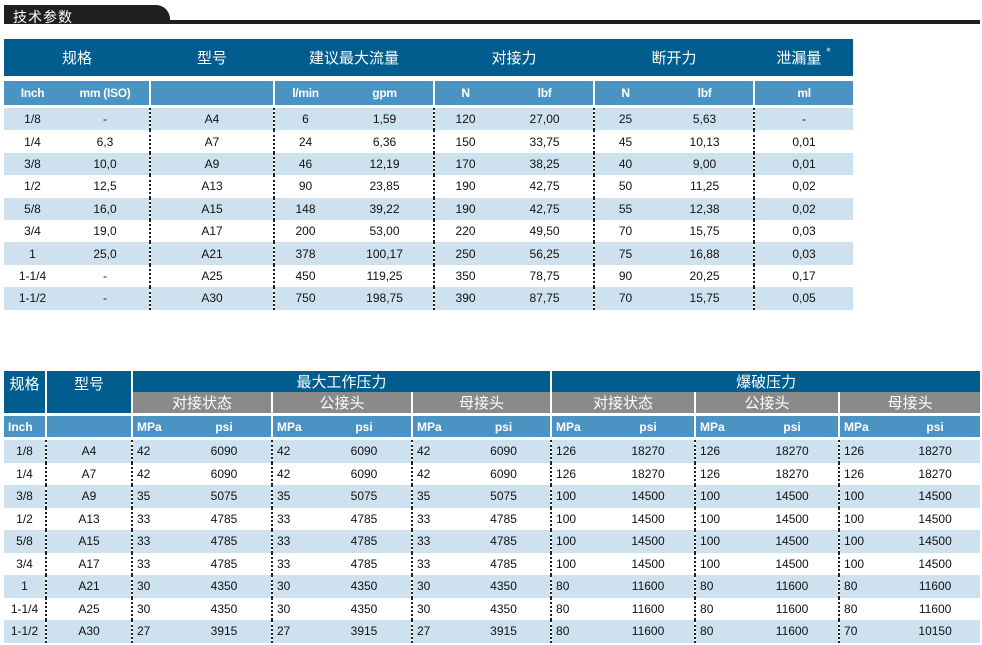 This screenshot has height=645, width=982. What do you see at coordinates (106, 231) in the screenshot?
I see `table-cell: 19,0` at bounding box center [106, 231].